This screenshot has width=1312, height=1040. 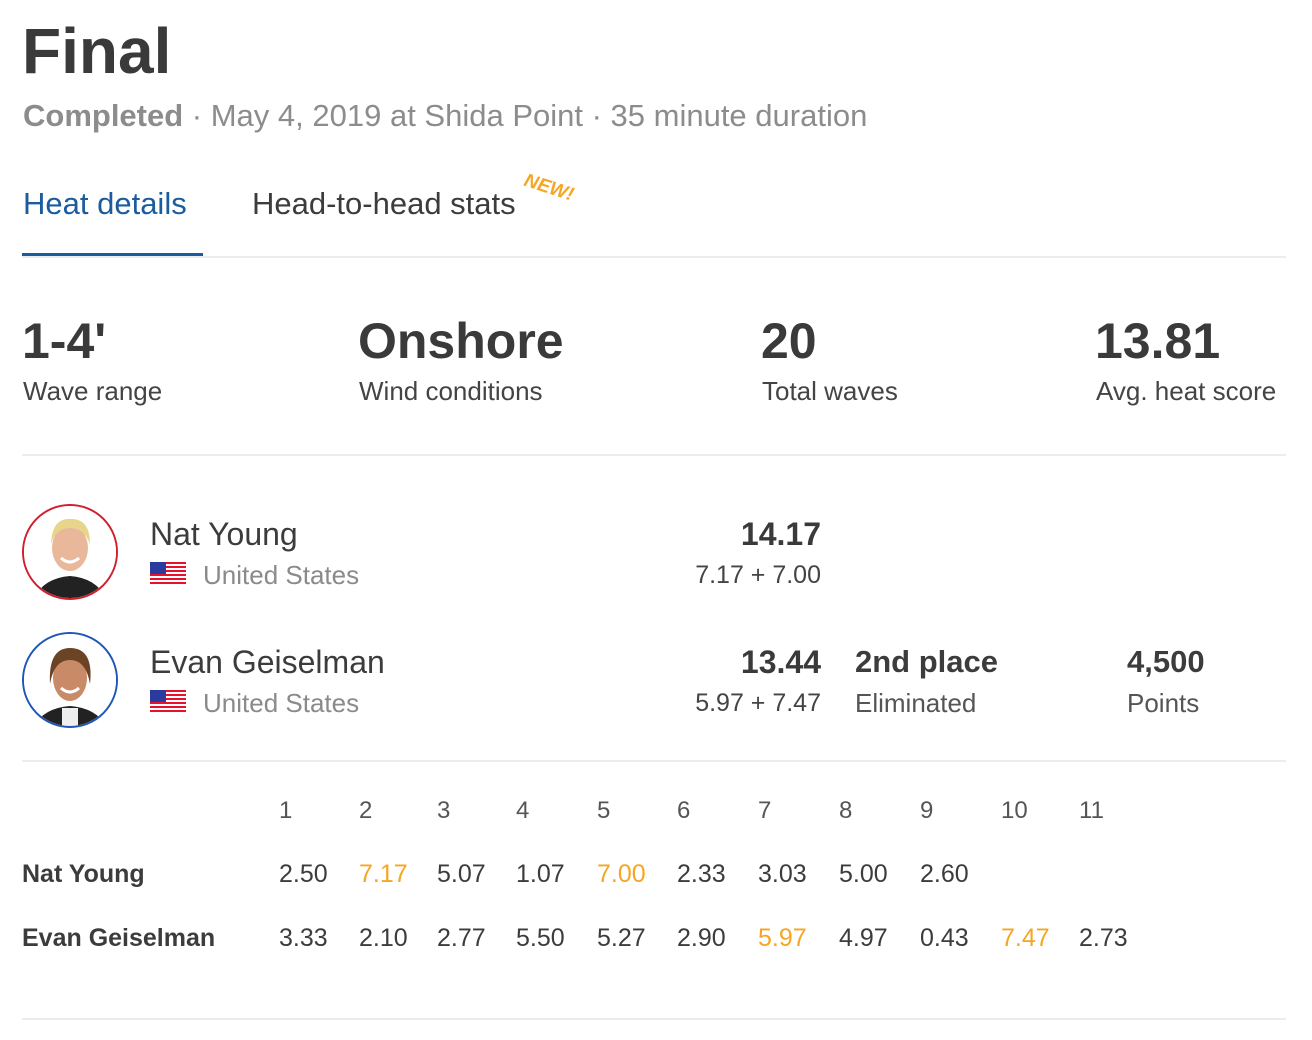 I want to click on heat-status: Completed, so click(x=103, y=115).